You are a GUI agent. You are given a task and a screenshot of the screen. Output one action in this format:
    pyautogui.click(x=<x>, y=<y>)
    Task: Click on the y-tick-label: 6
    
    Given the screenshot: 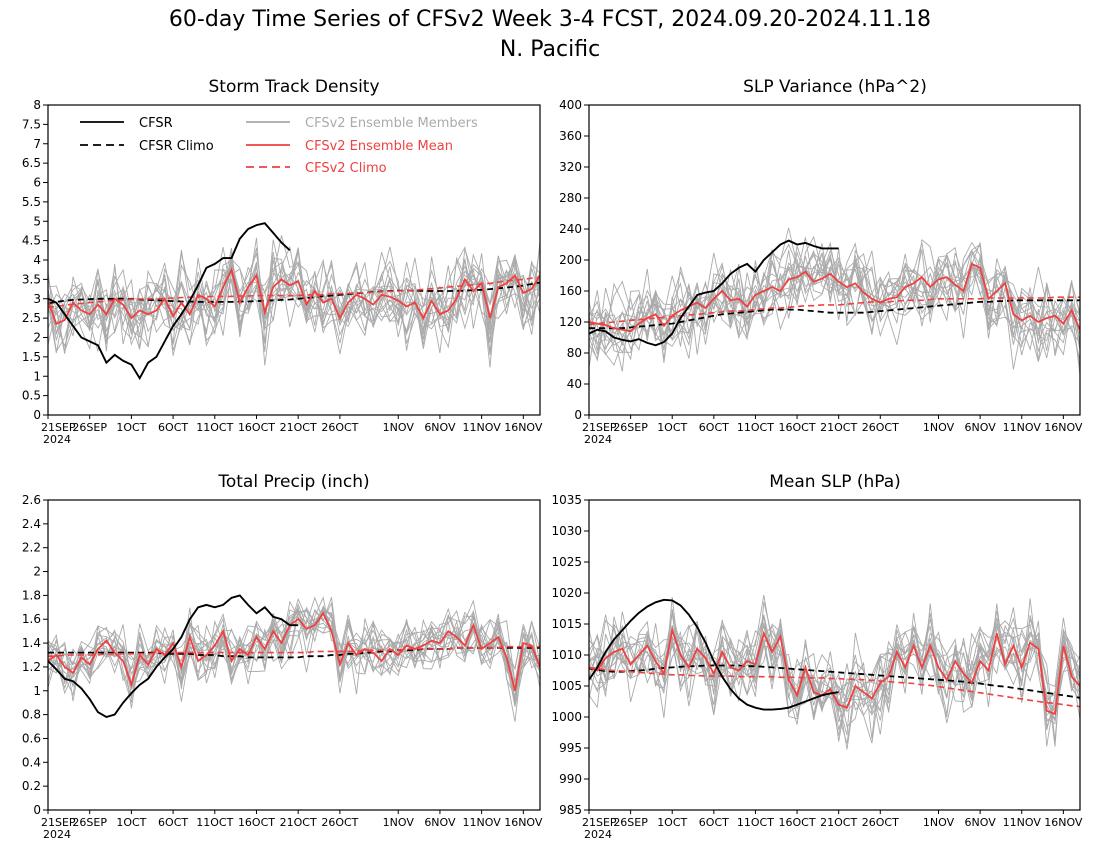 What is the action you would take?
    pyautogui.click(x=37, y=183)
    